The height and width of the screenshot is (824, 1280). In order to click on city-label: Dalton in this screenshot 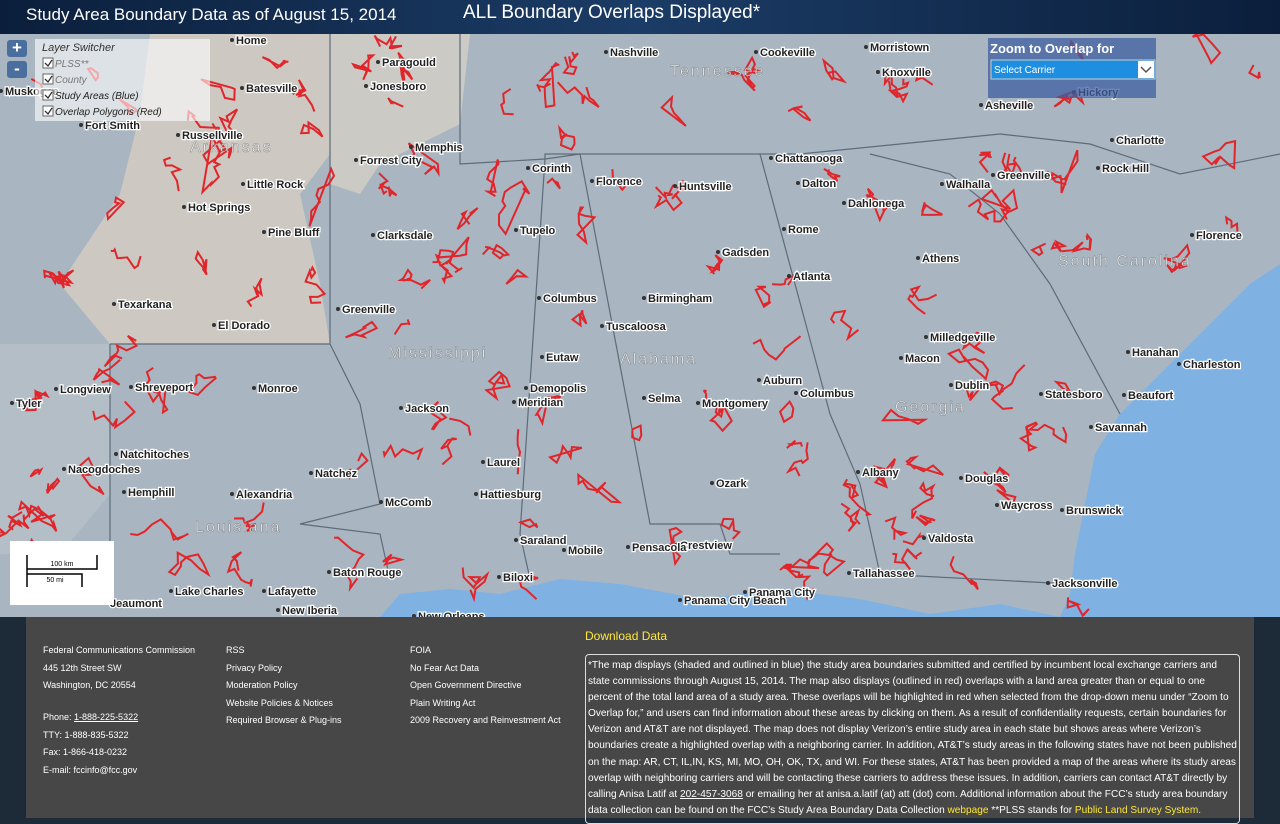, I will do `click(819, 184)`.